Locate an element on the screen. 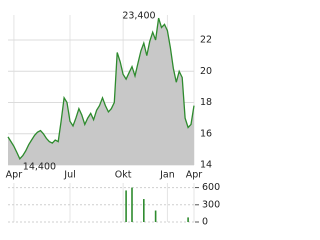  value-label: 23,400 is located at coordinates (138, 16).